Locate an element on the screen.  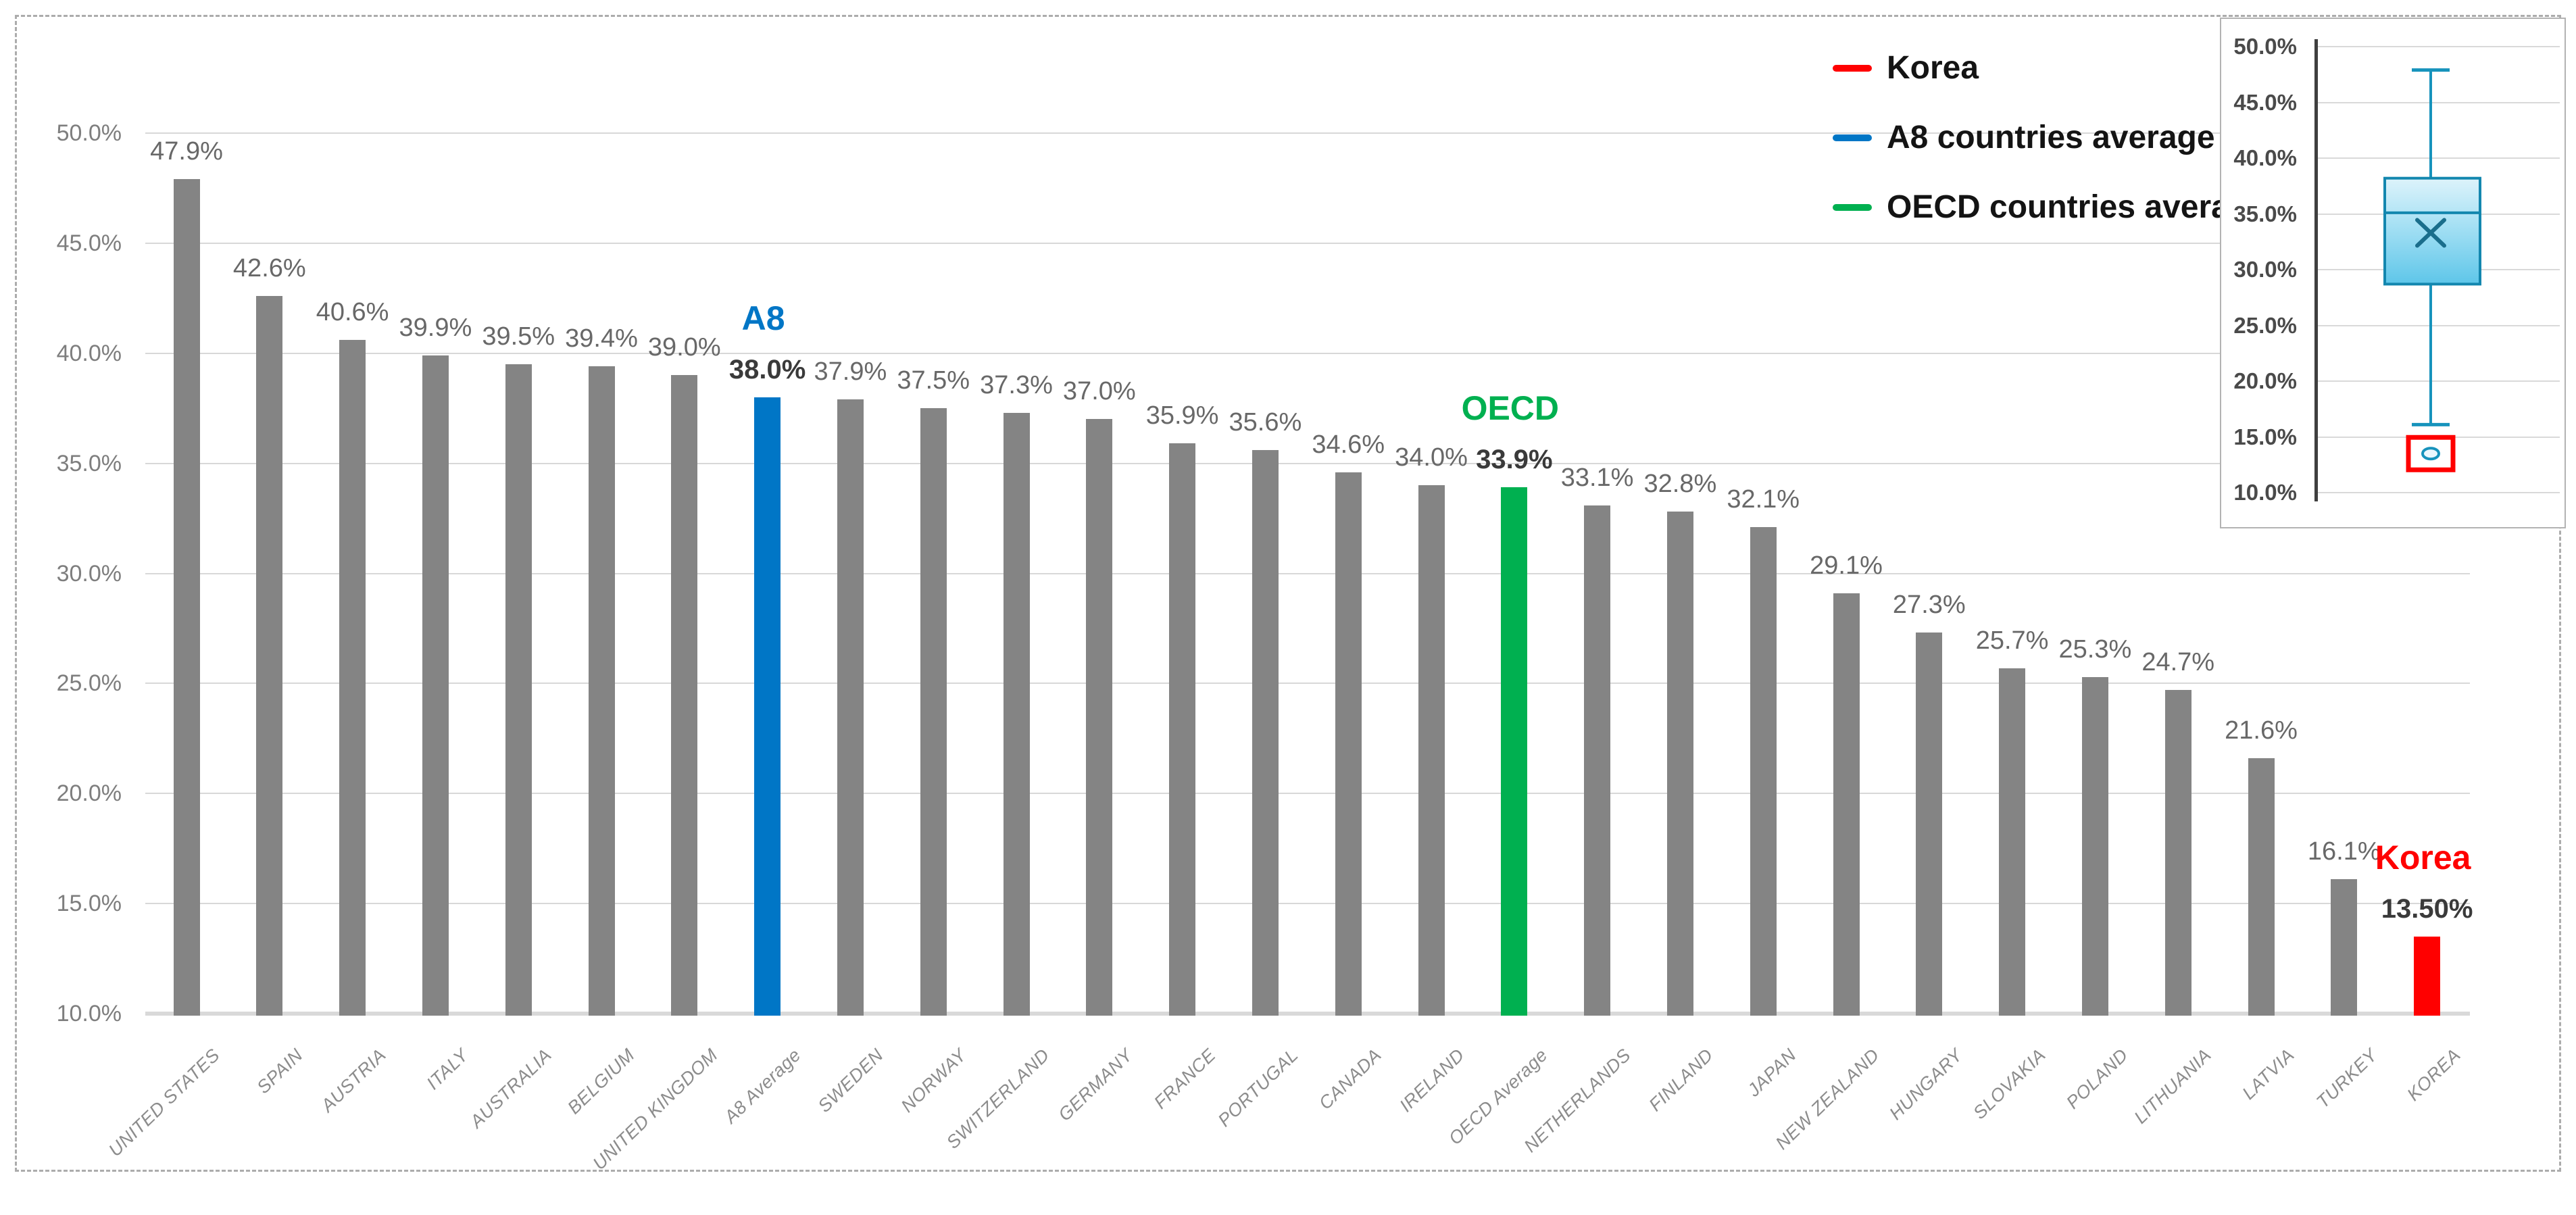
bar-italy is located at coordinates (436, 685).